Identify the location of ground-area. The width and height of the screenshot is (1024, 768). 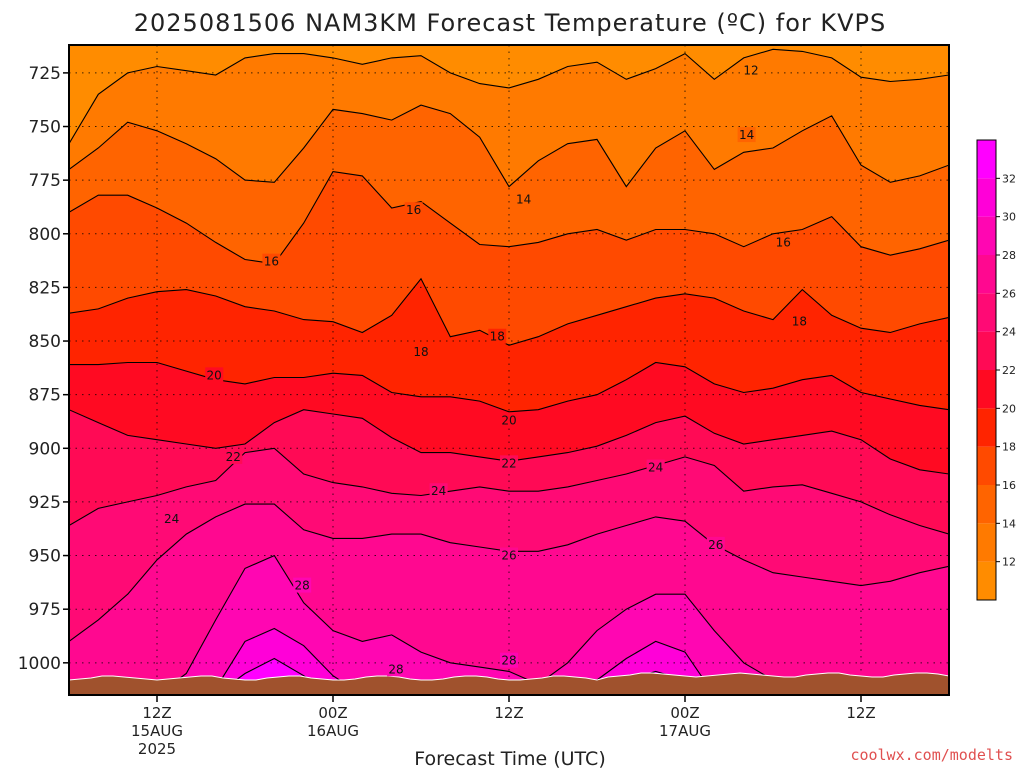
(509, 683).